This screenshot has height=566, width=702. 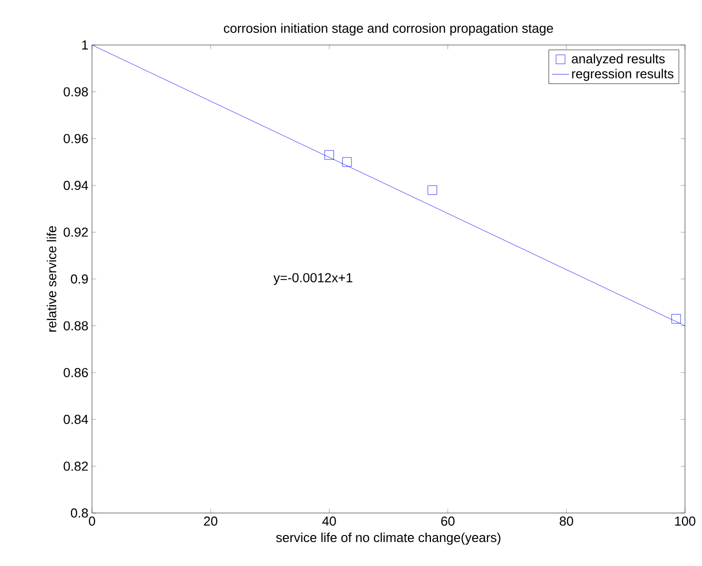 I want to click on y-tick-label: 0.96, so click(x=76, y=139).